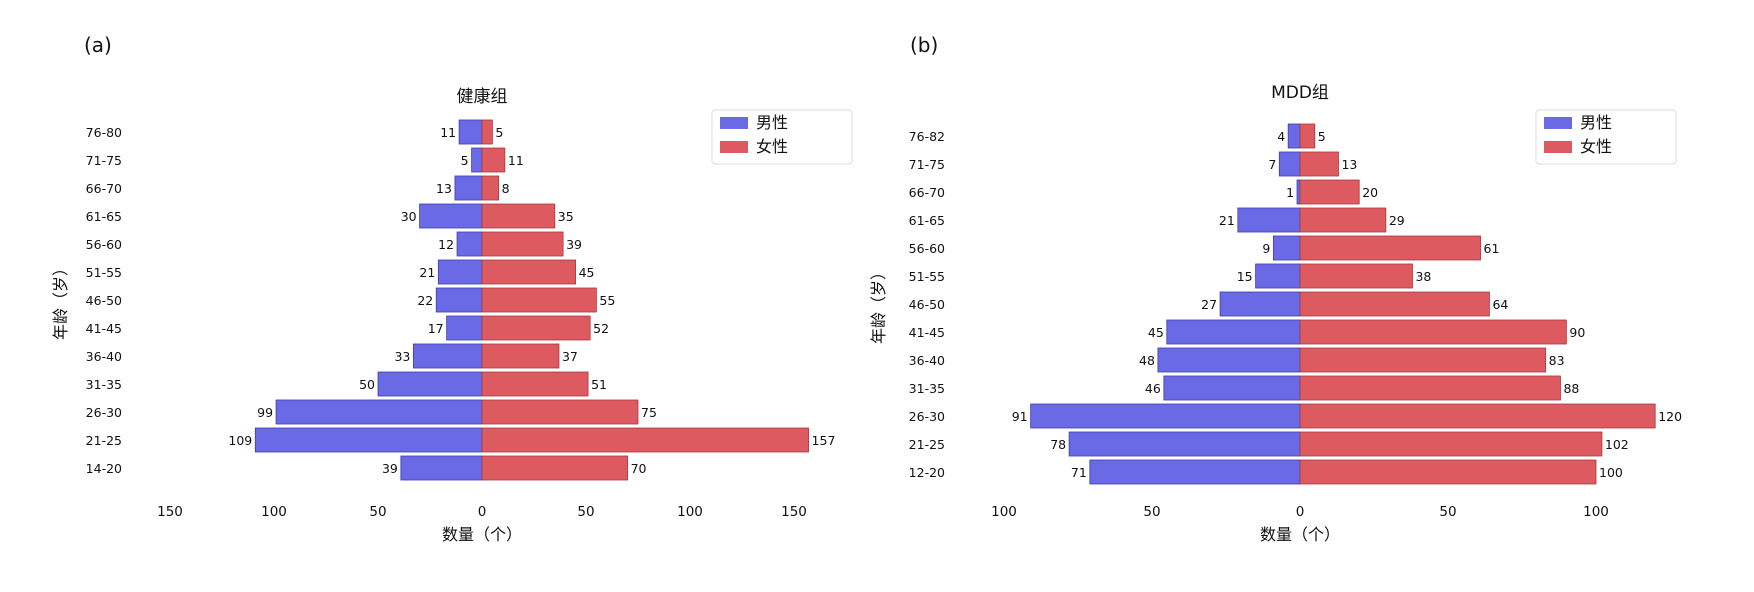 The width and height of the screenshot is (1754, 592). What do you see at coordinates (927, 136) in the screenshot?
I see `y-tick-label: 76-82` at bounding box center [927, 136].